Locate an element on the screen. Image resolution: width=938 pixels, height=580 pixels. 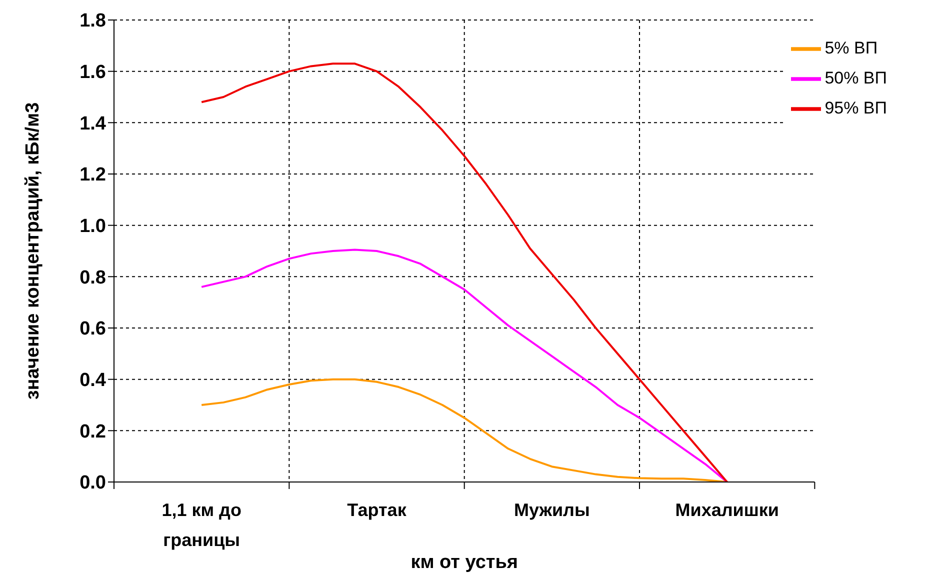
x-tick-label: Михалишки is located at coordinates (727, 510).